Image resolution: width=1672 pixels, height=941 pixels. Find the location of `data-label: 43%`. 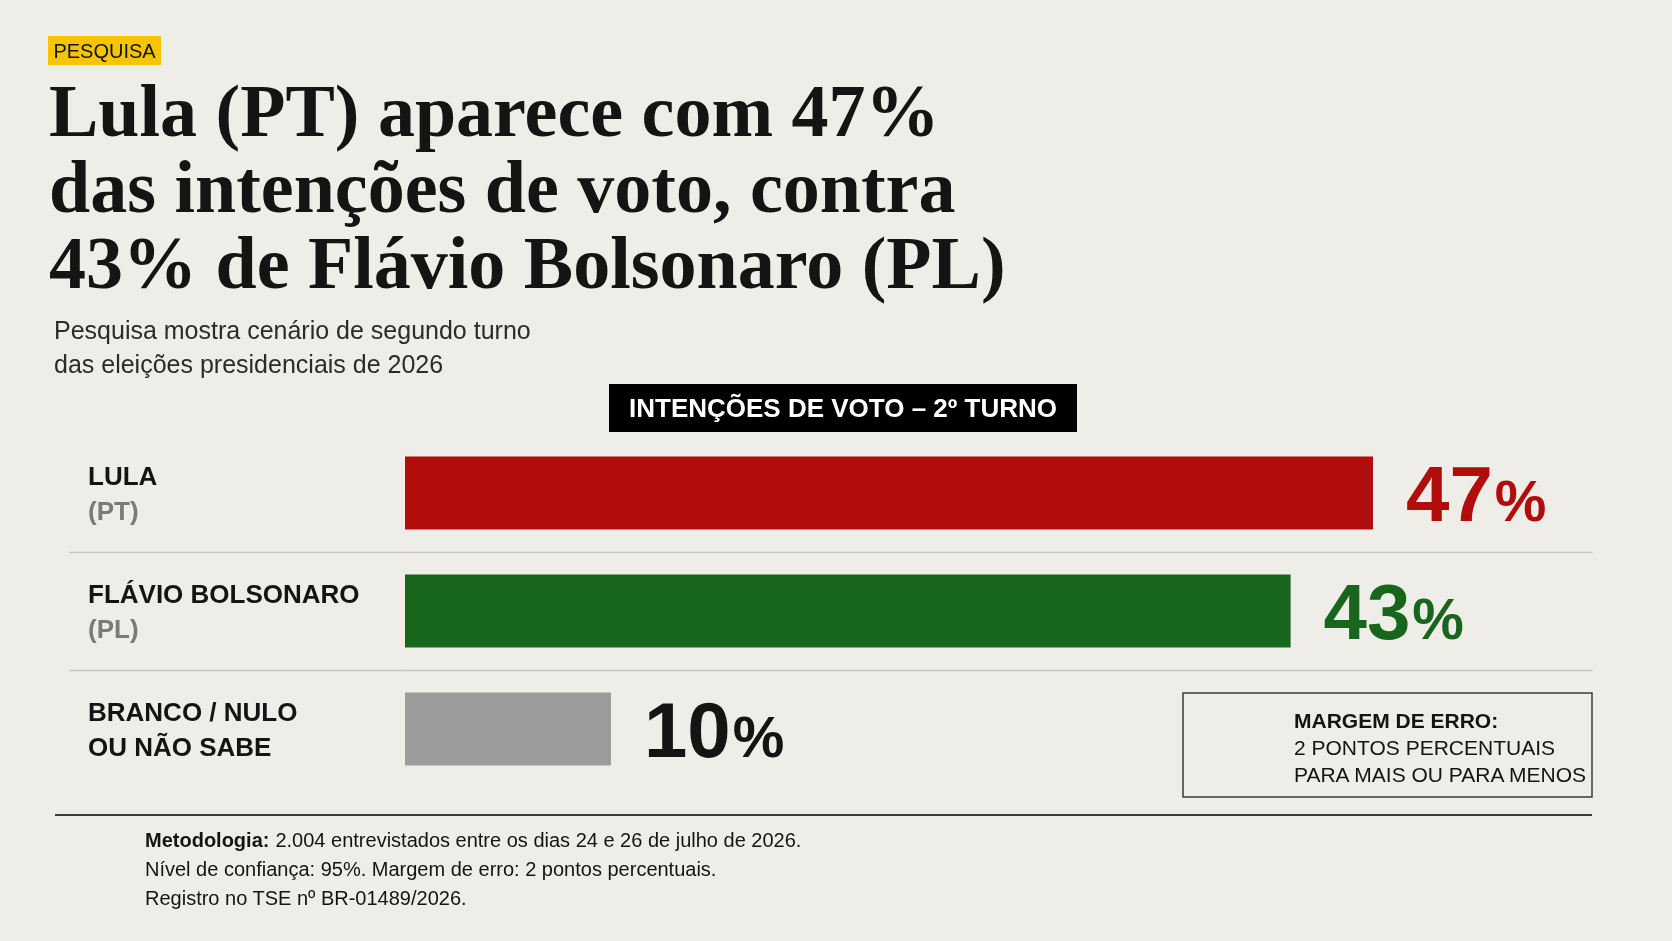

data-label: 43% is located at coordinates (1393, 612).